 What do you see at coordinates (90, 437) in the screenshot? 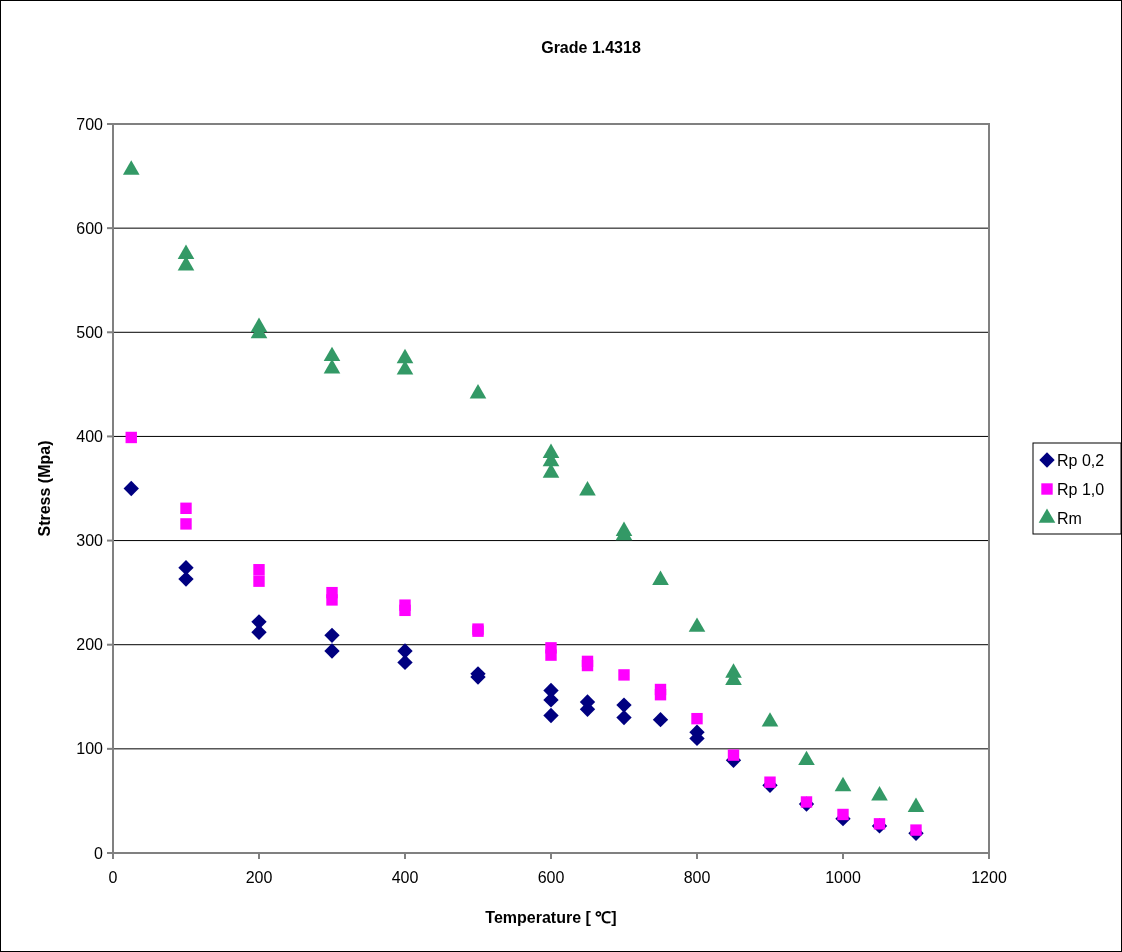
I see `y-tick-label: 400` at bounding box center [90, 437].